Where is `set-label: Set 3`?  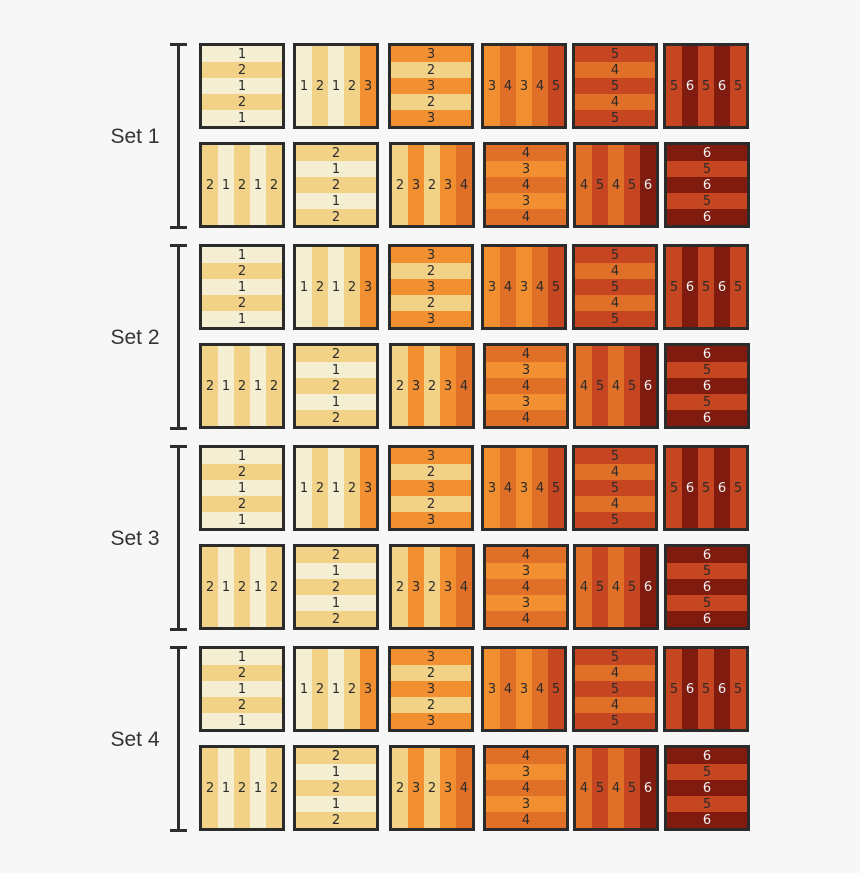 set-label: Set 3 is located at coordinates (135, 538).